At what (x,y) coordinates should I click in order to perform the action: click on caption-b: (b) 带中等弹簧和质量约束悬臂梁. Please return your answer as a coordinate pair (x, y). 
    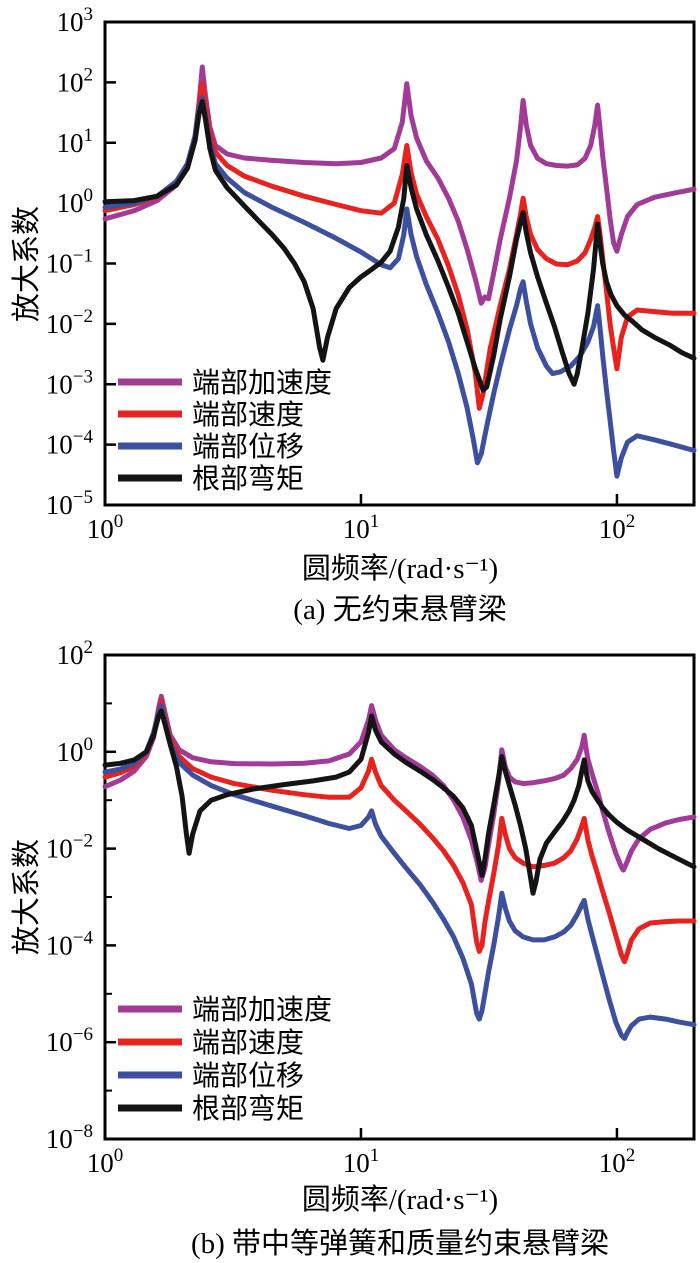
    Looking at the image, I should click on (400, 1244).